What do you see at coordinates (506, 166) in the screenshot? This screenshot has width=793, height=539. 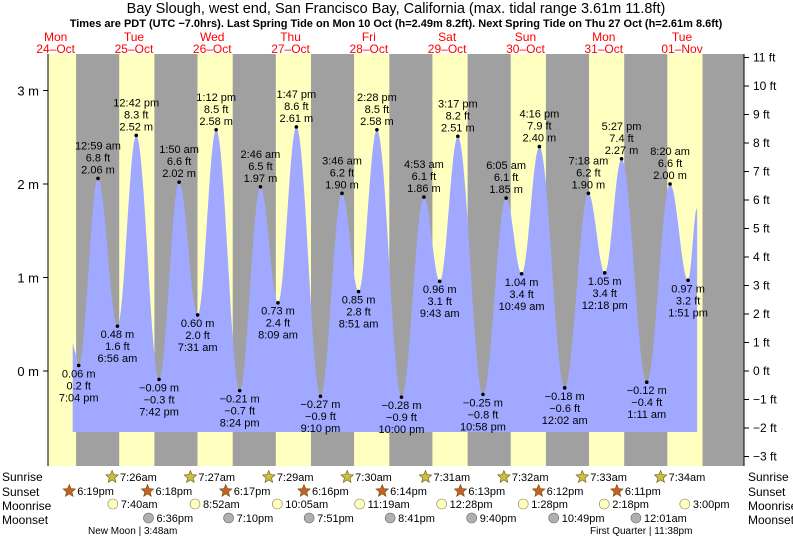 I see `tide-time: 6:05 am` at bounding box center [506, 166].